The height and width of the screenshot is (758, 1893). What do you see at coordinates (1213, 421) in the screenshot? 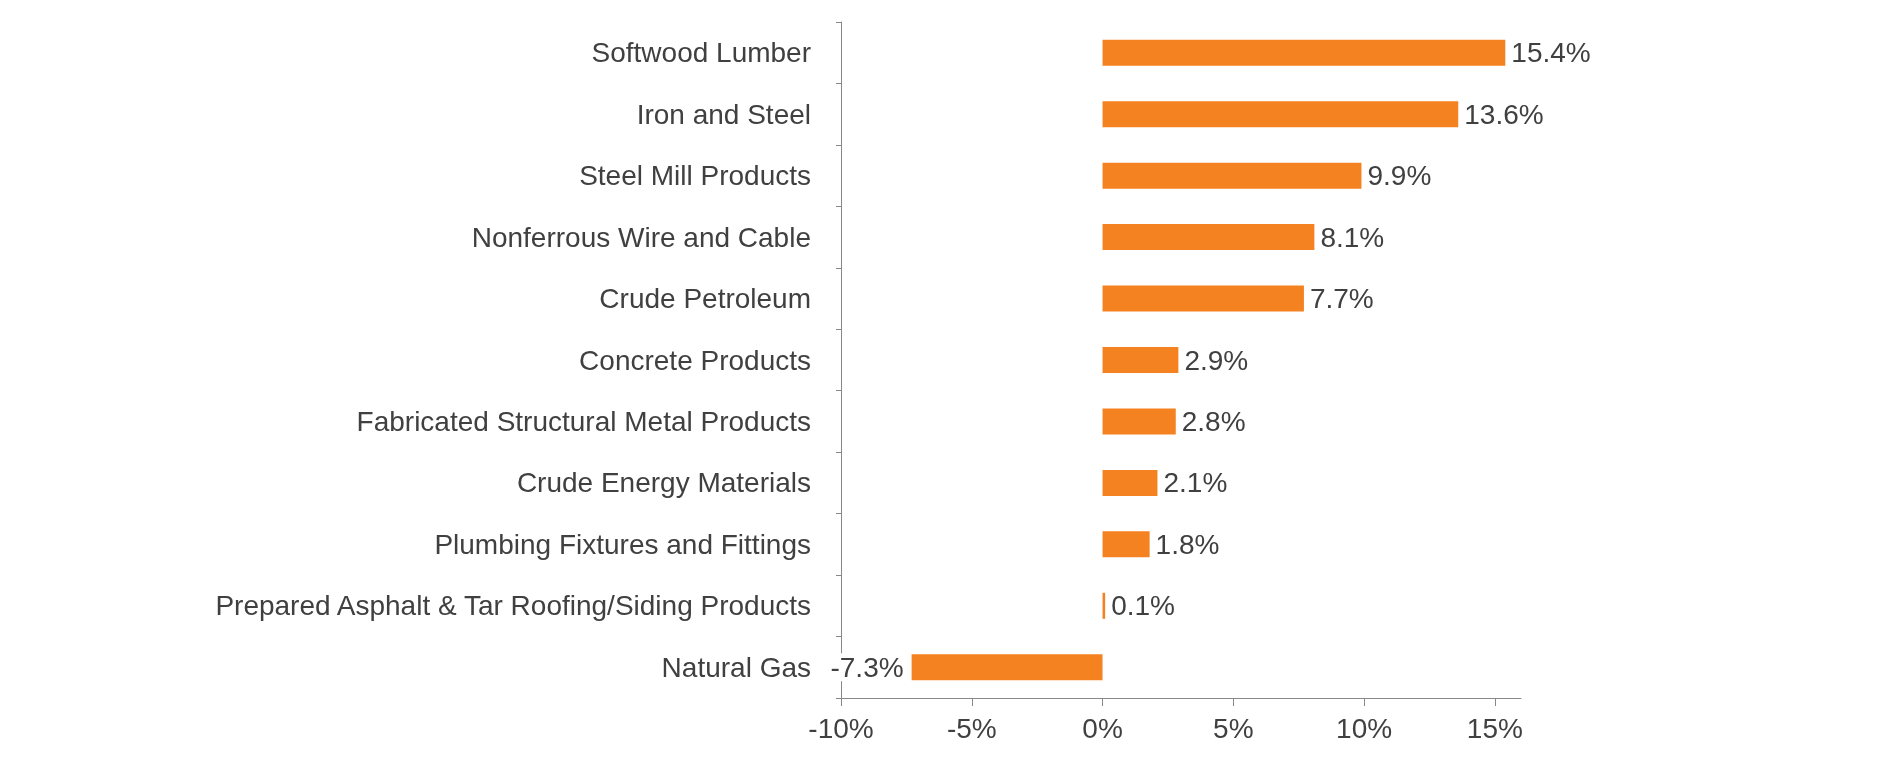
I see `data-label: 2.8%` at bounding box center [1213, 421].